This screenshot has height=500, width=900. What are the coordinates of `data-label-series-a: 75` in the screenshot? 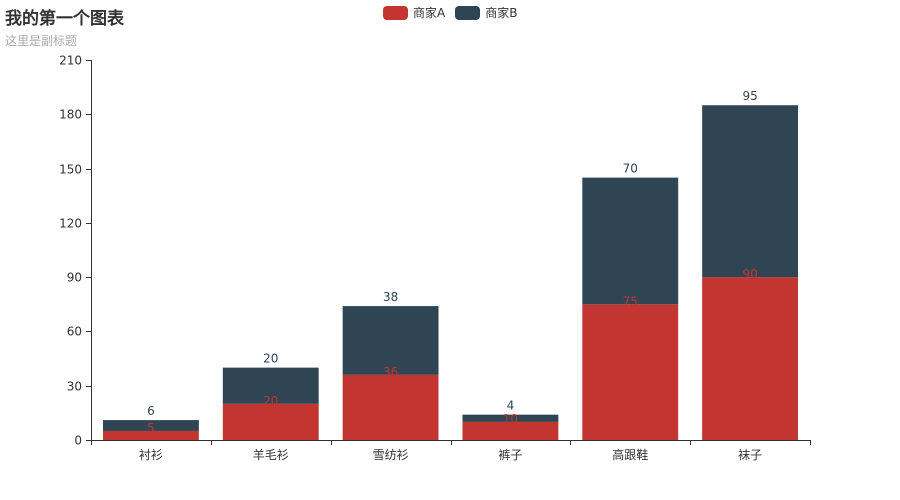 It's located at (630, 301).